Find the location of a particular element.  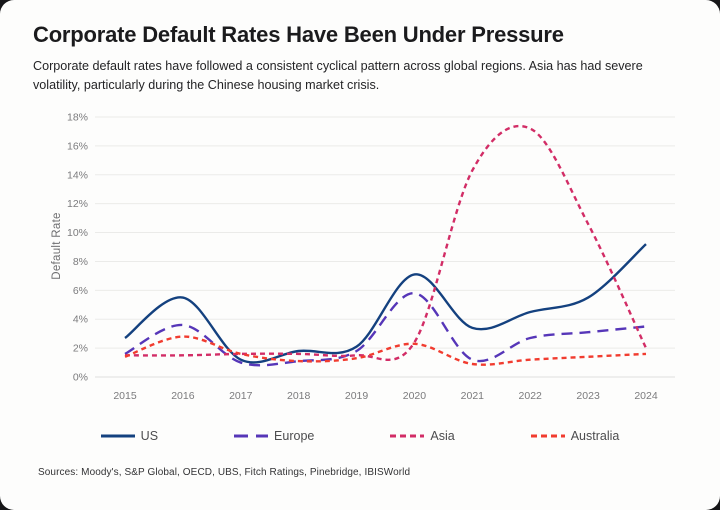

y-tick-label: 2% is located at coordinates (80, 349).